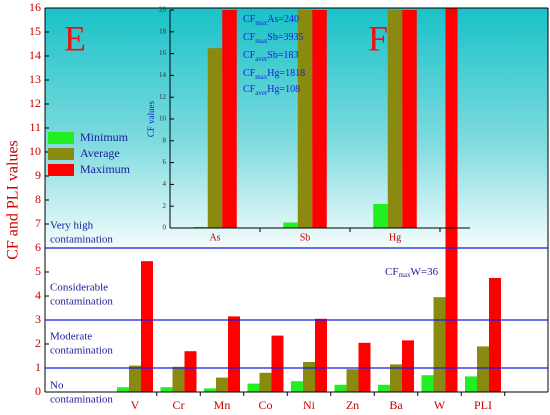 The image size is (550, 415). I want to click on y-tick-label: 13, so click(35, 79).